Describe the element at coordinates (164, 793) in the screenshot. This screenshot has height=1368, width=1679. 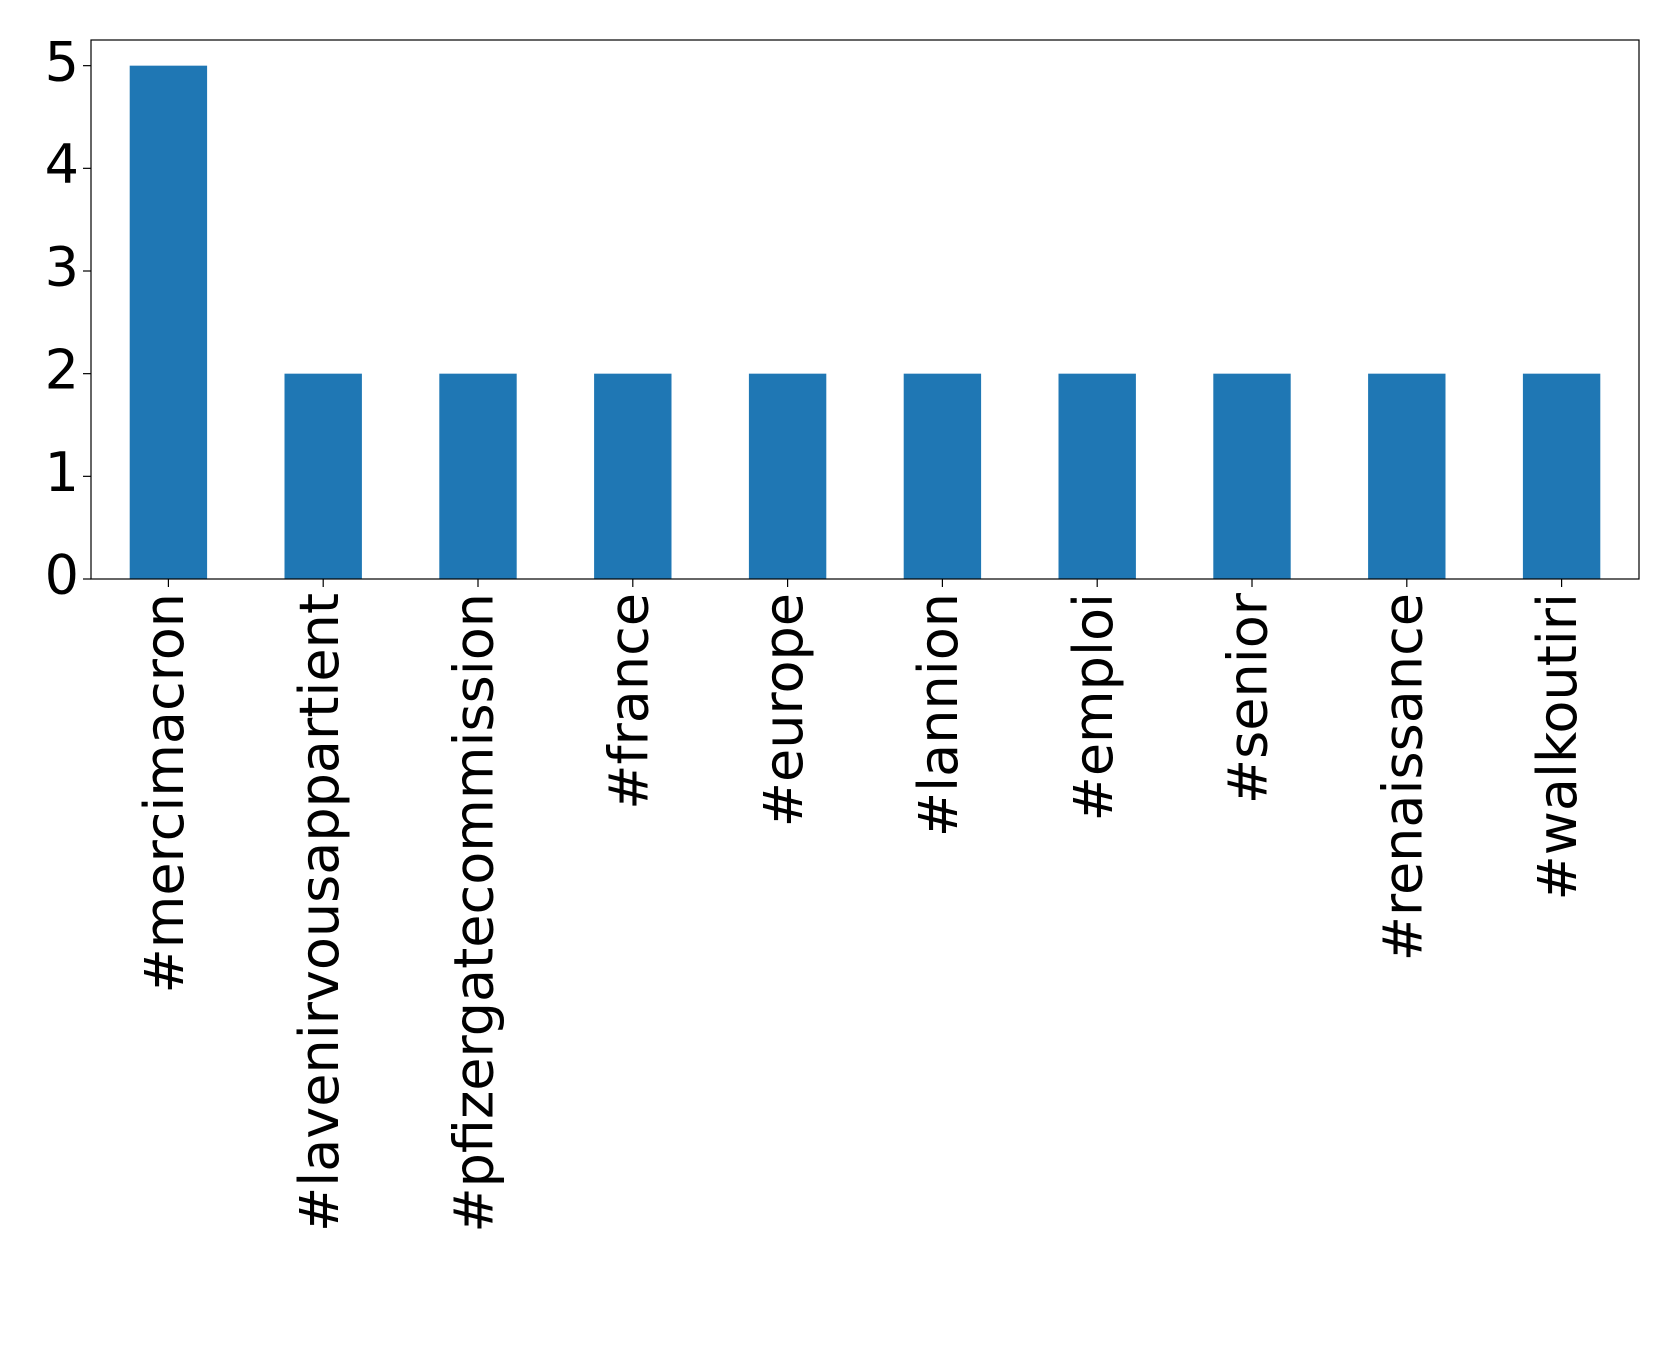
I see `x-tick-label: #mercimacron` at that location.